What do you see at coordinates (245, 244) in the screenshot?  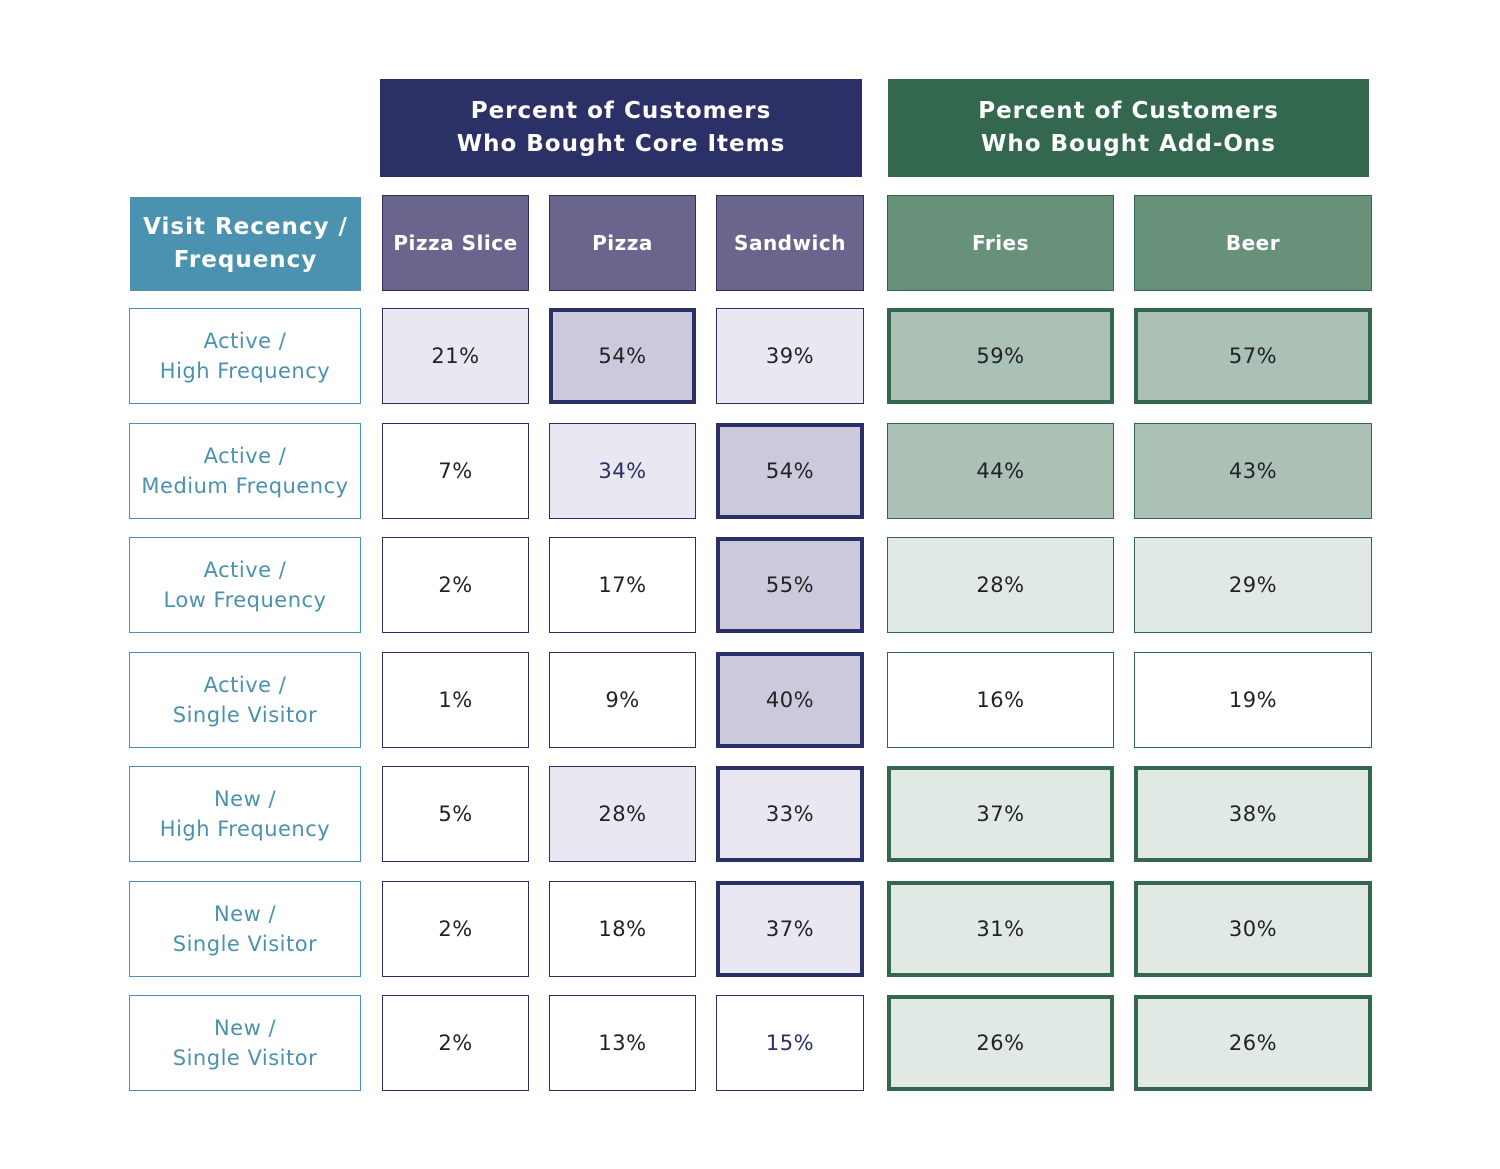 I see `row-header-title: Visit Recency / Frequency` at bounding box center [245, 244].